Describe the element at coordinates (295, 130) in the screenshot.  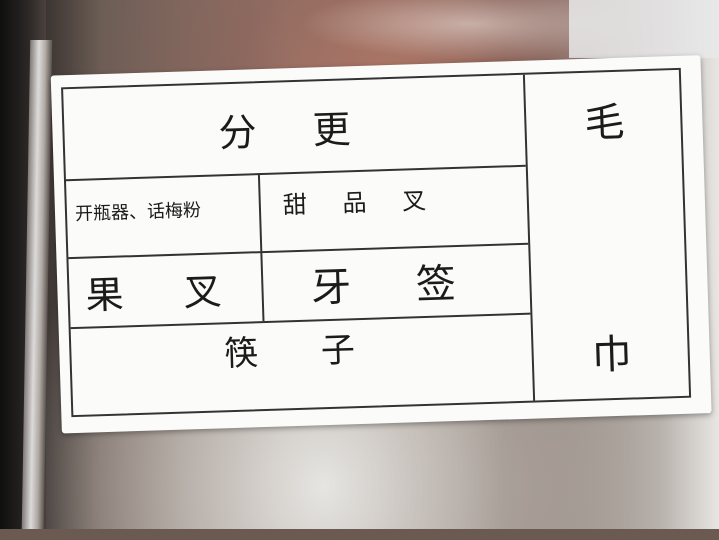
I see `label-title: 分 更` at that location.